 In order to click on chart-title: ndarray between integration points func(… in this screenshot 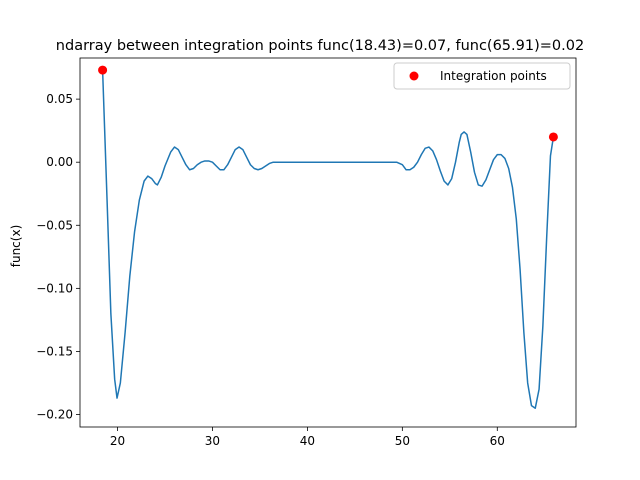, I will do `click(320, 46)`.